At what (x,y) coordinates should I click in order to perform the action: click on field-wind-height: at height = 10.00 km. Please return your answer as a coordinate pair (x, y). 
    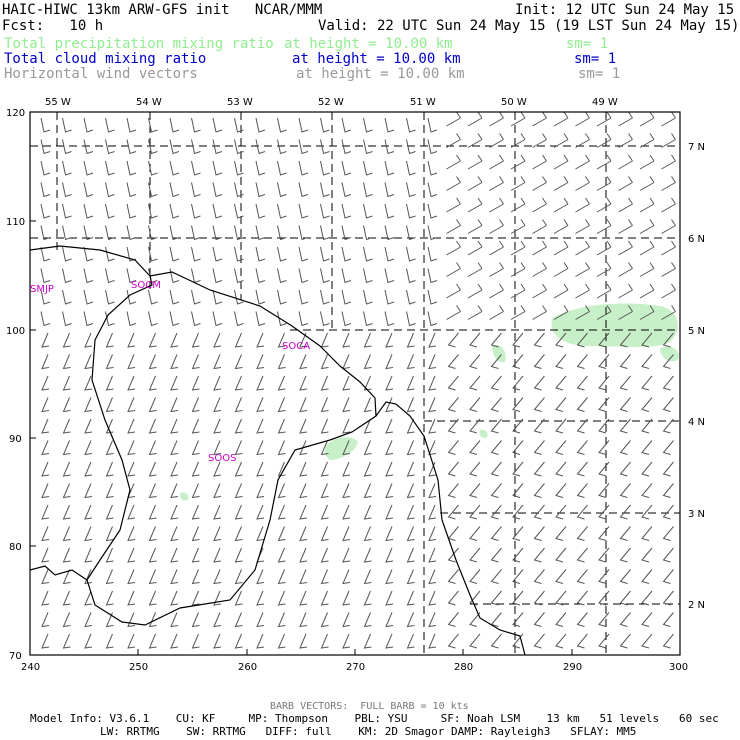
    Looking at the image, I should click on (380, 74).